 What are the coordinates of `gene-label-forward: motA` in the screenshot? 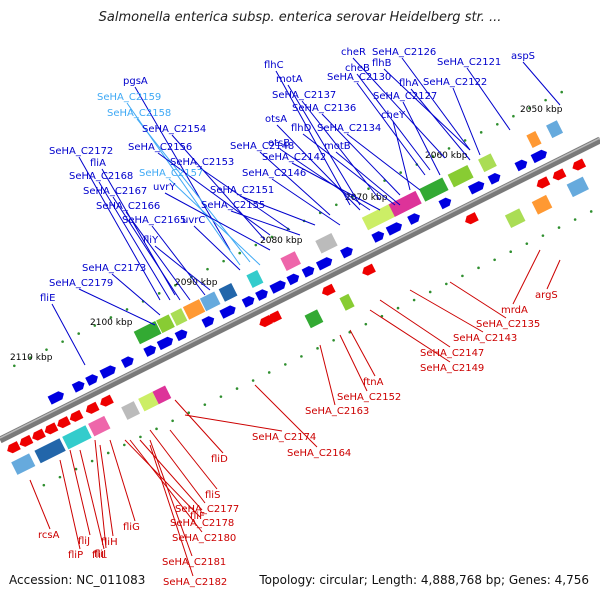 It's located at (289, 79).